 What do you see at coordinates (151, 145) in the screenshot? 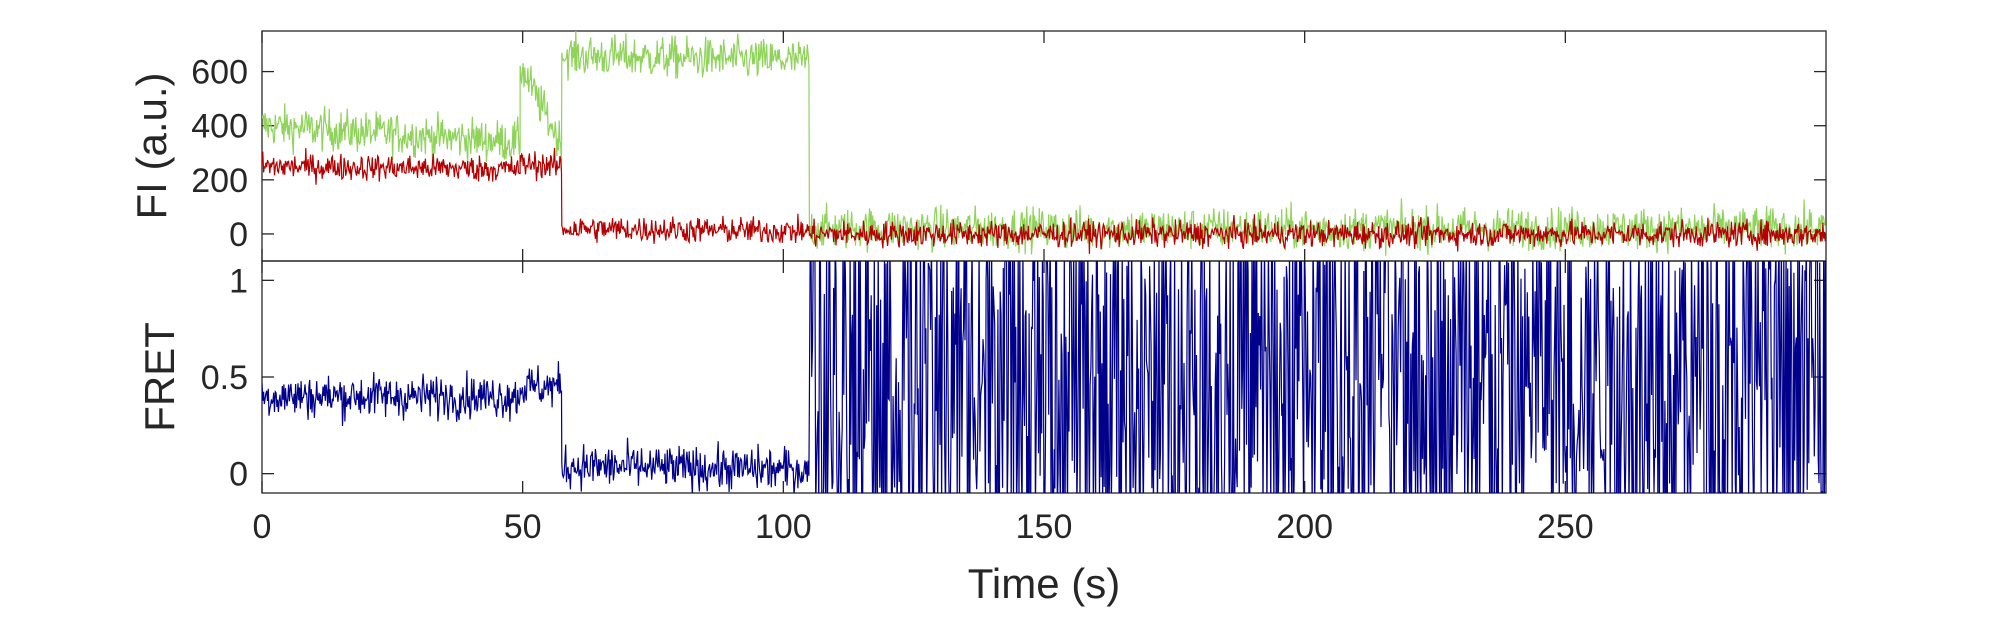
I see `top-y-axis-label: FI (a.u.)` at bounding box center [151, 145].